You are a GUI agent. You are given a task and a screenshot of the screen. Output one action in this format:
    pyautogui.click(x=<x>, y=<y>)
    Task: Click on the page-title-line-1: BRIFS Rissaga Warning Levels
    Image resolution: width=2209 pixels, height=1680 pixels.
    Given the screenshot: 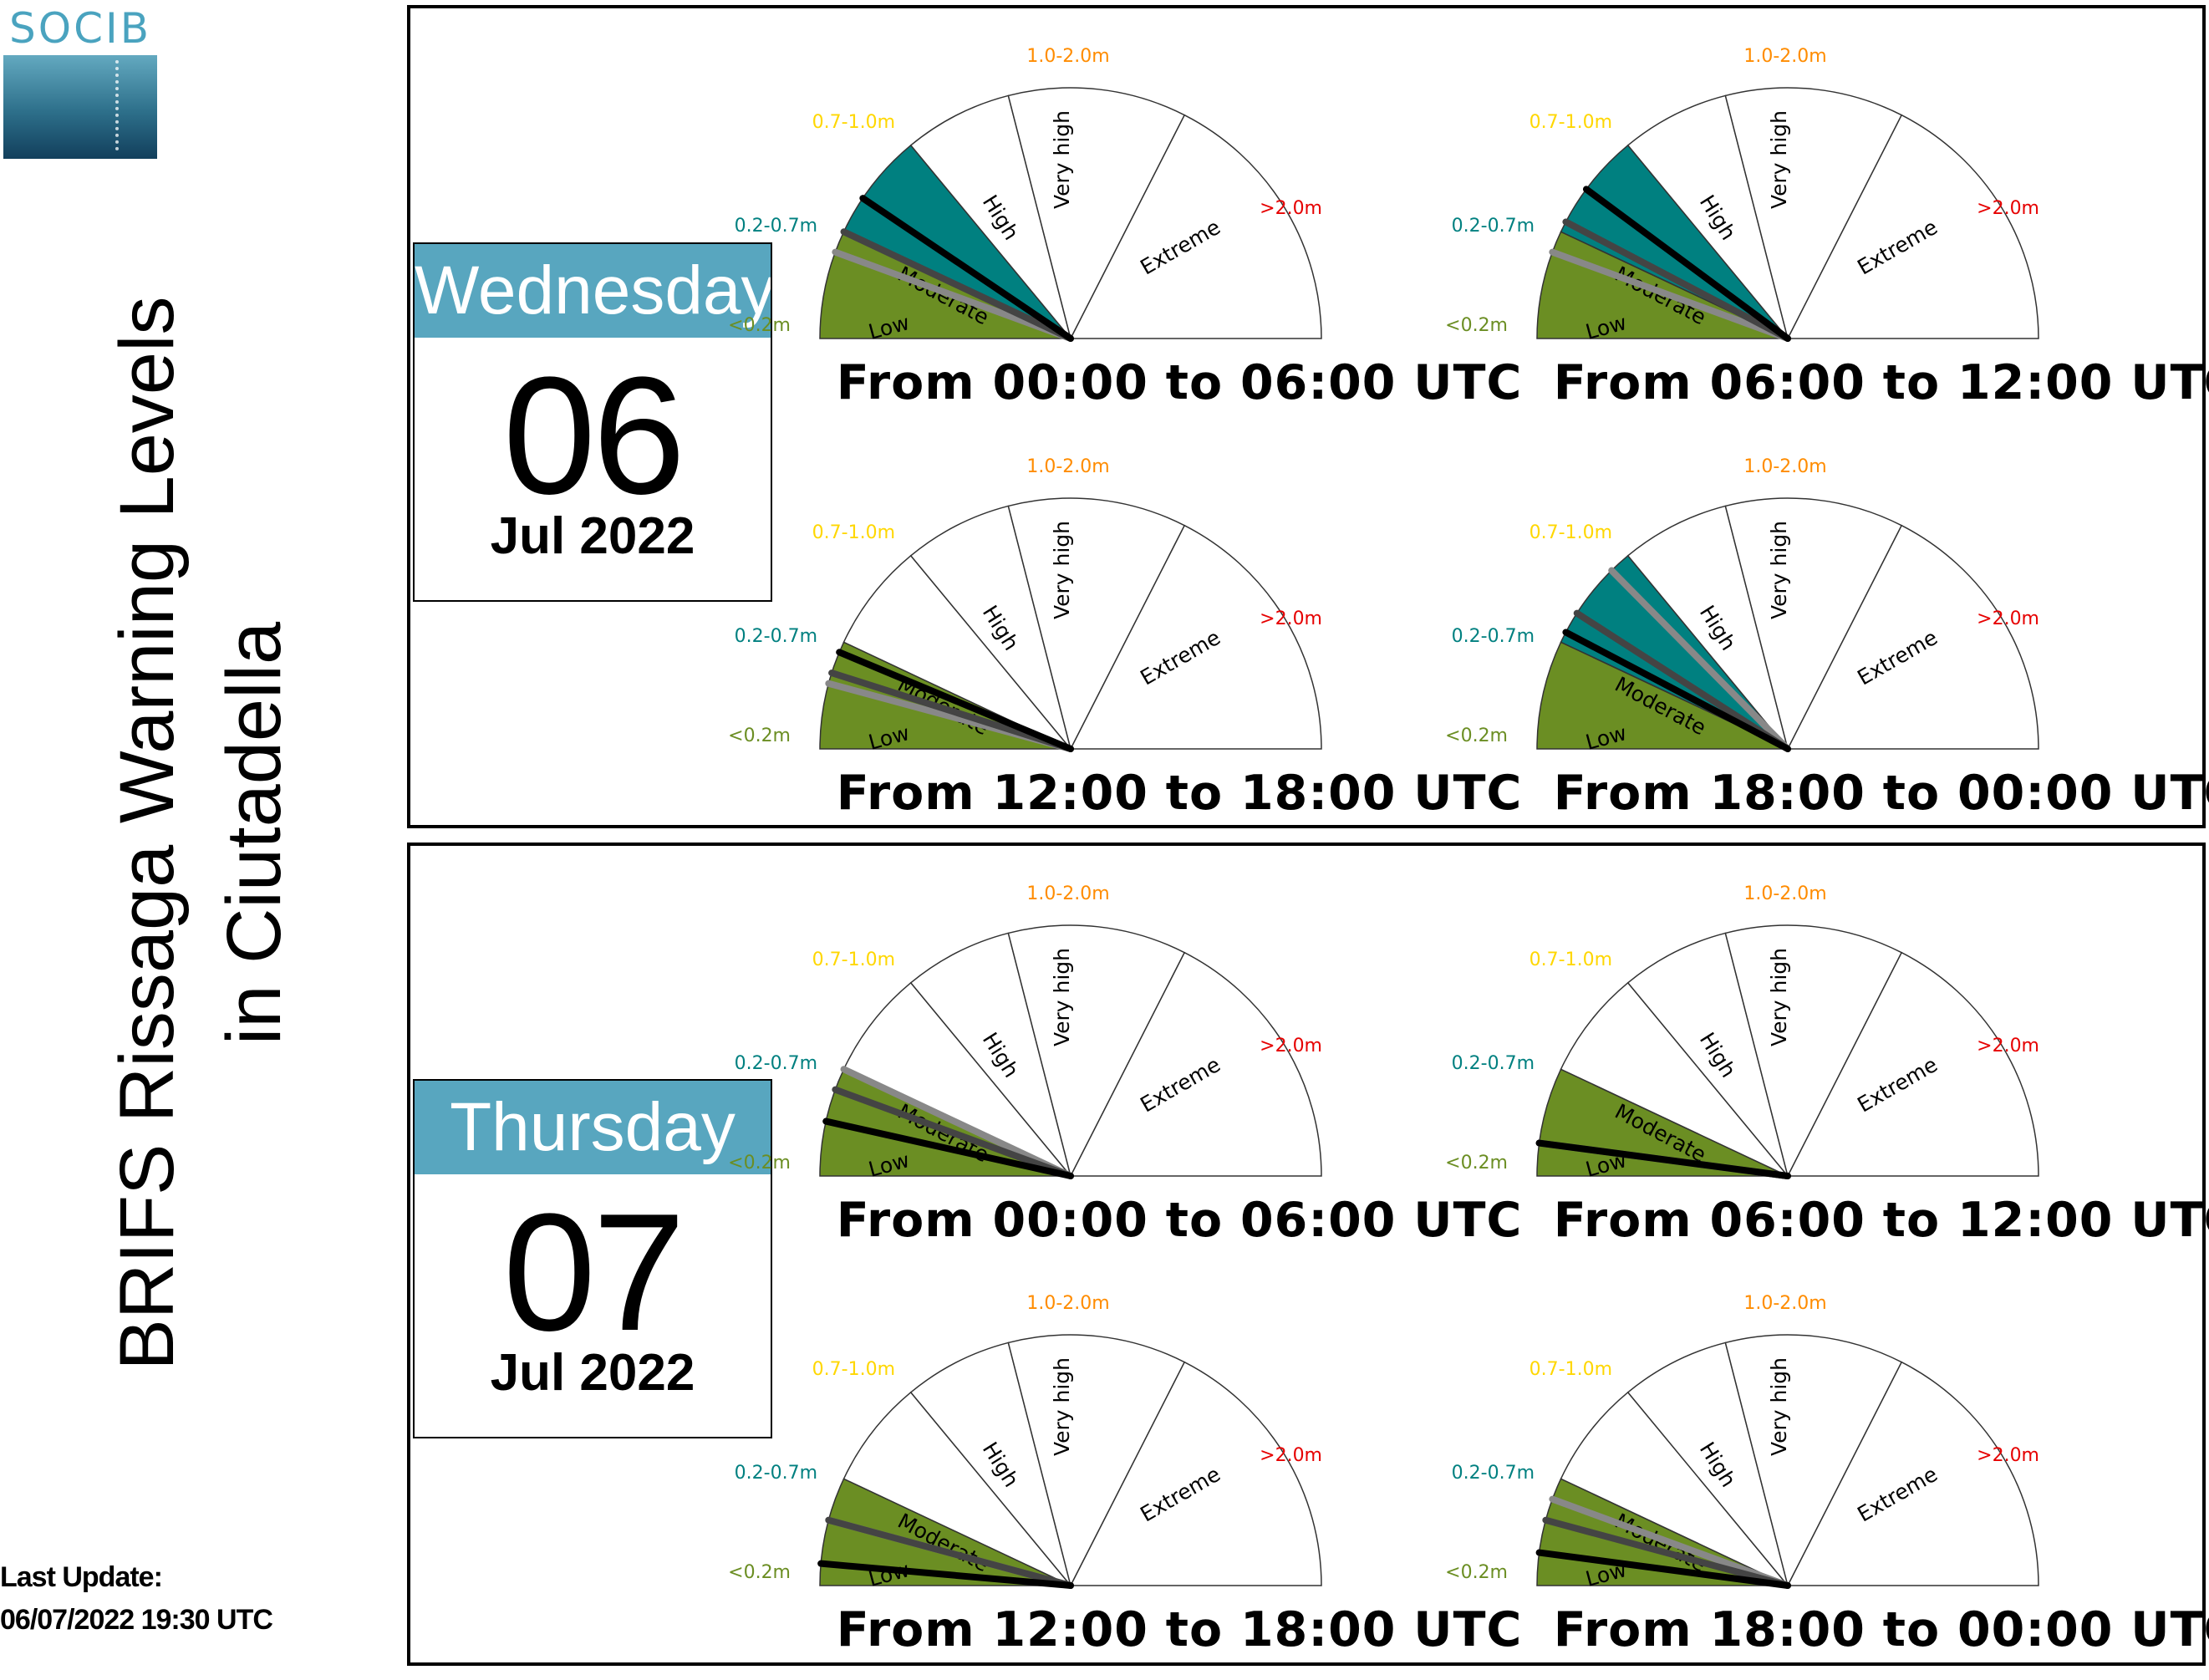 What is the action you would take?
    pyautogui.click(x=147, y=833)
    